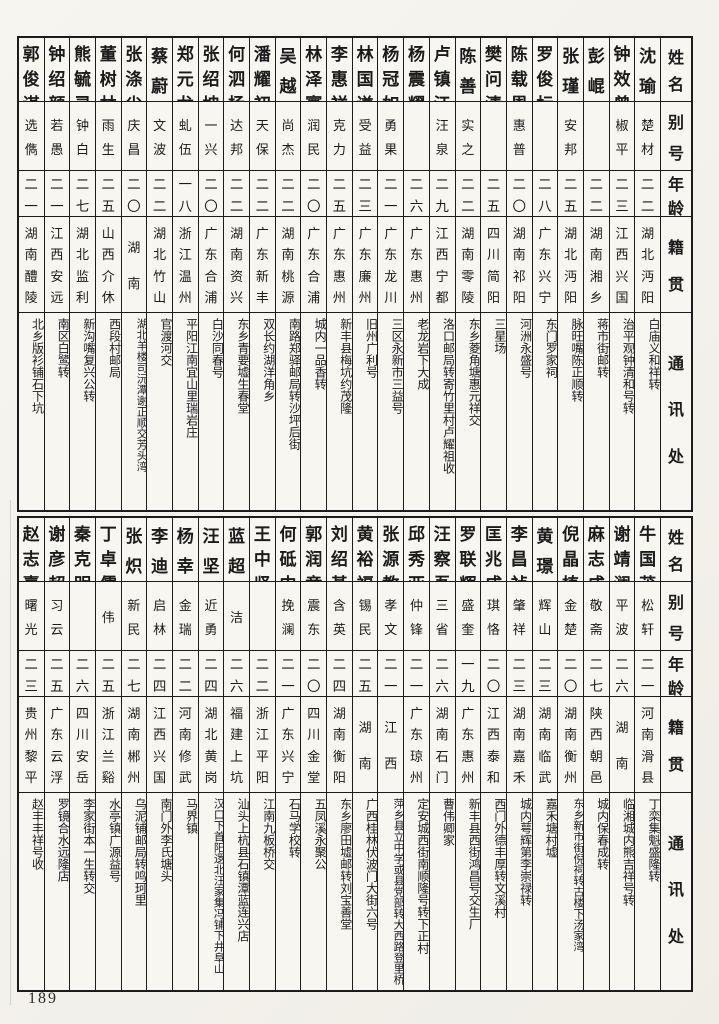 The image size is (719, 1024). Describe the element at coordinates (551, 347) in the screenshot. I see `person-address: 东门罗家祠` at that location.